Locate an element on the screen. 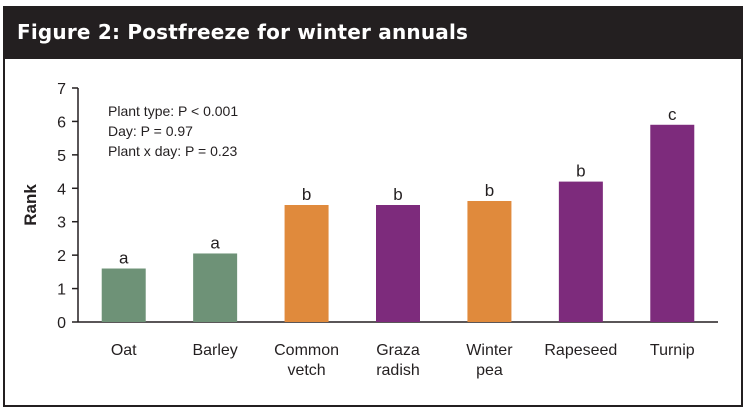  y-axis-title: Rank is located at coordinates (30, 205).